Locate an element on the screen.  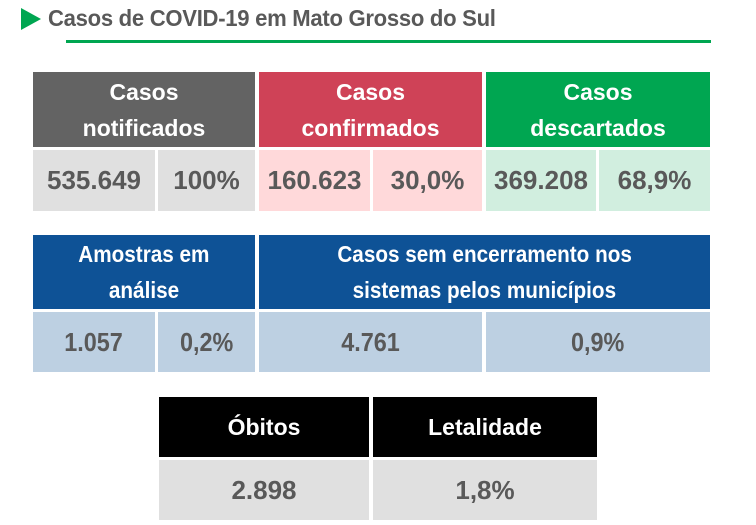
page-header: Casos de COVID-19 em Mato Grosso do Sul is located at coordinates (378, 25).